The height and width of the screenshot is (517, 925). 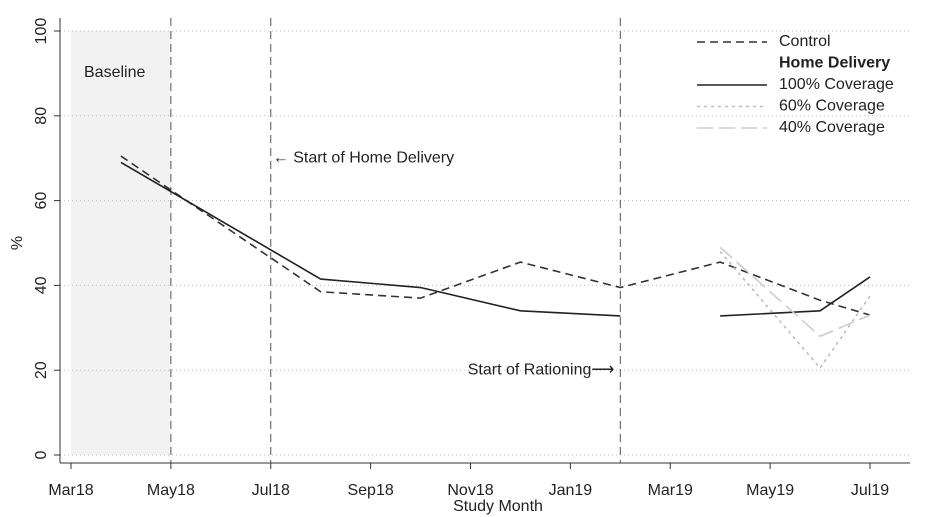 What do you see at coordinates (121, 243) in the screenshot?
I see `shaded-region` at bounding box center [121, 243].